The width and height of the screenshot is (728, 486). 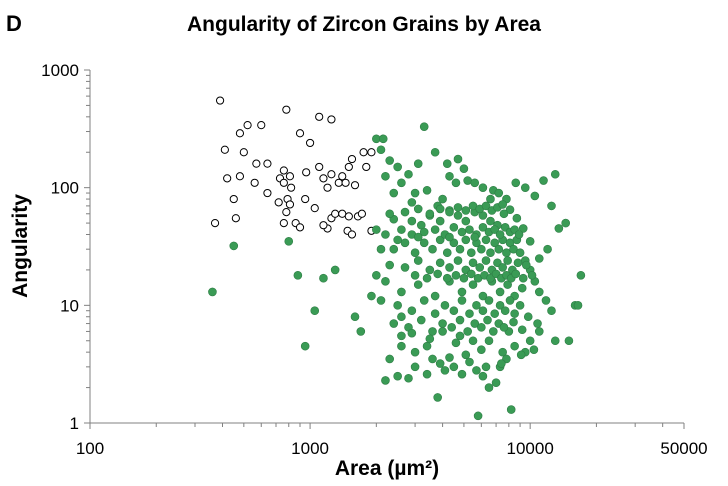 I want to click on x-minor-ticks, so click(x=387, y=426).